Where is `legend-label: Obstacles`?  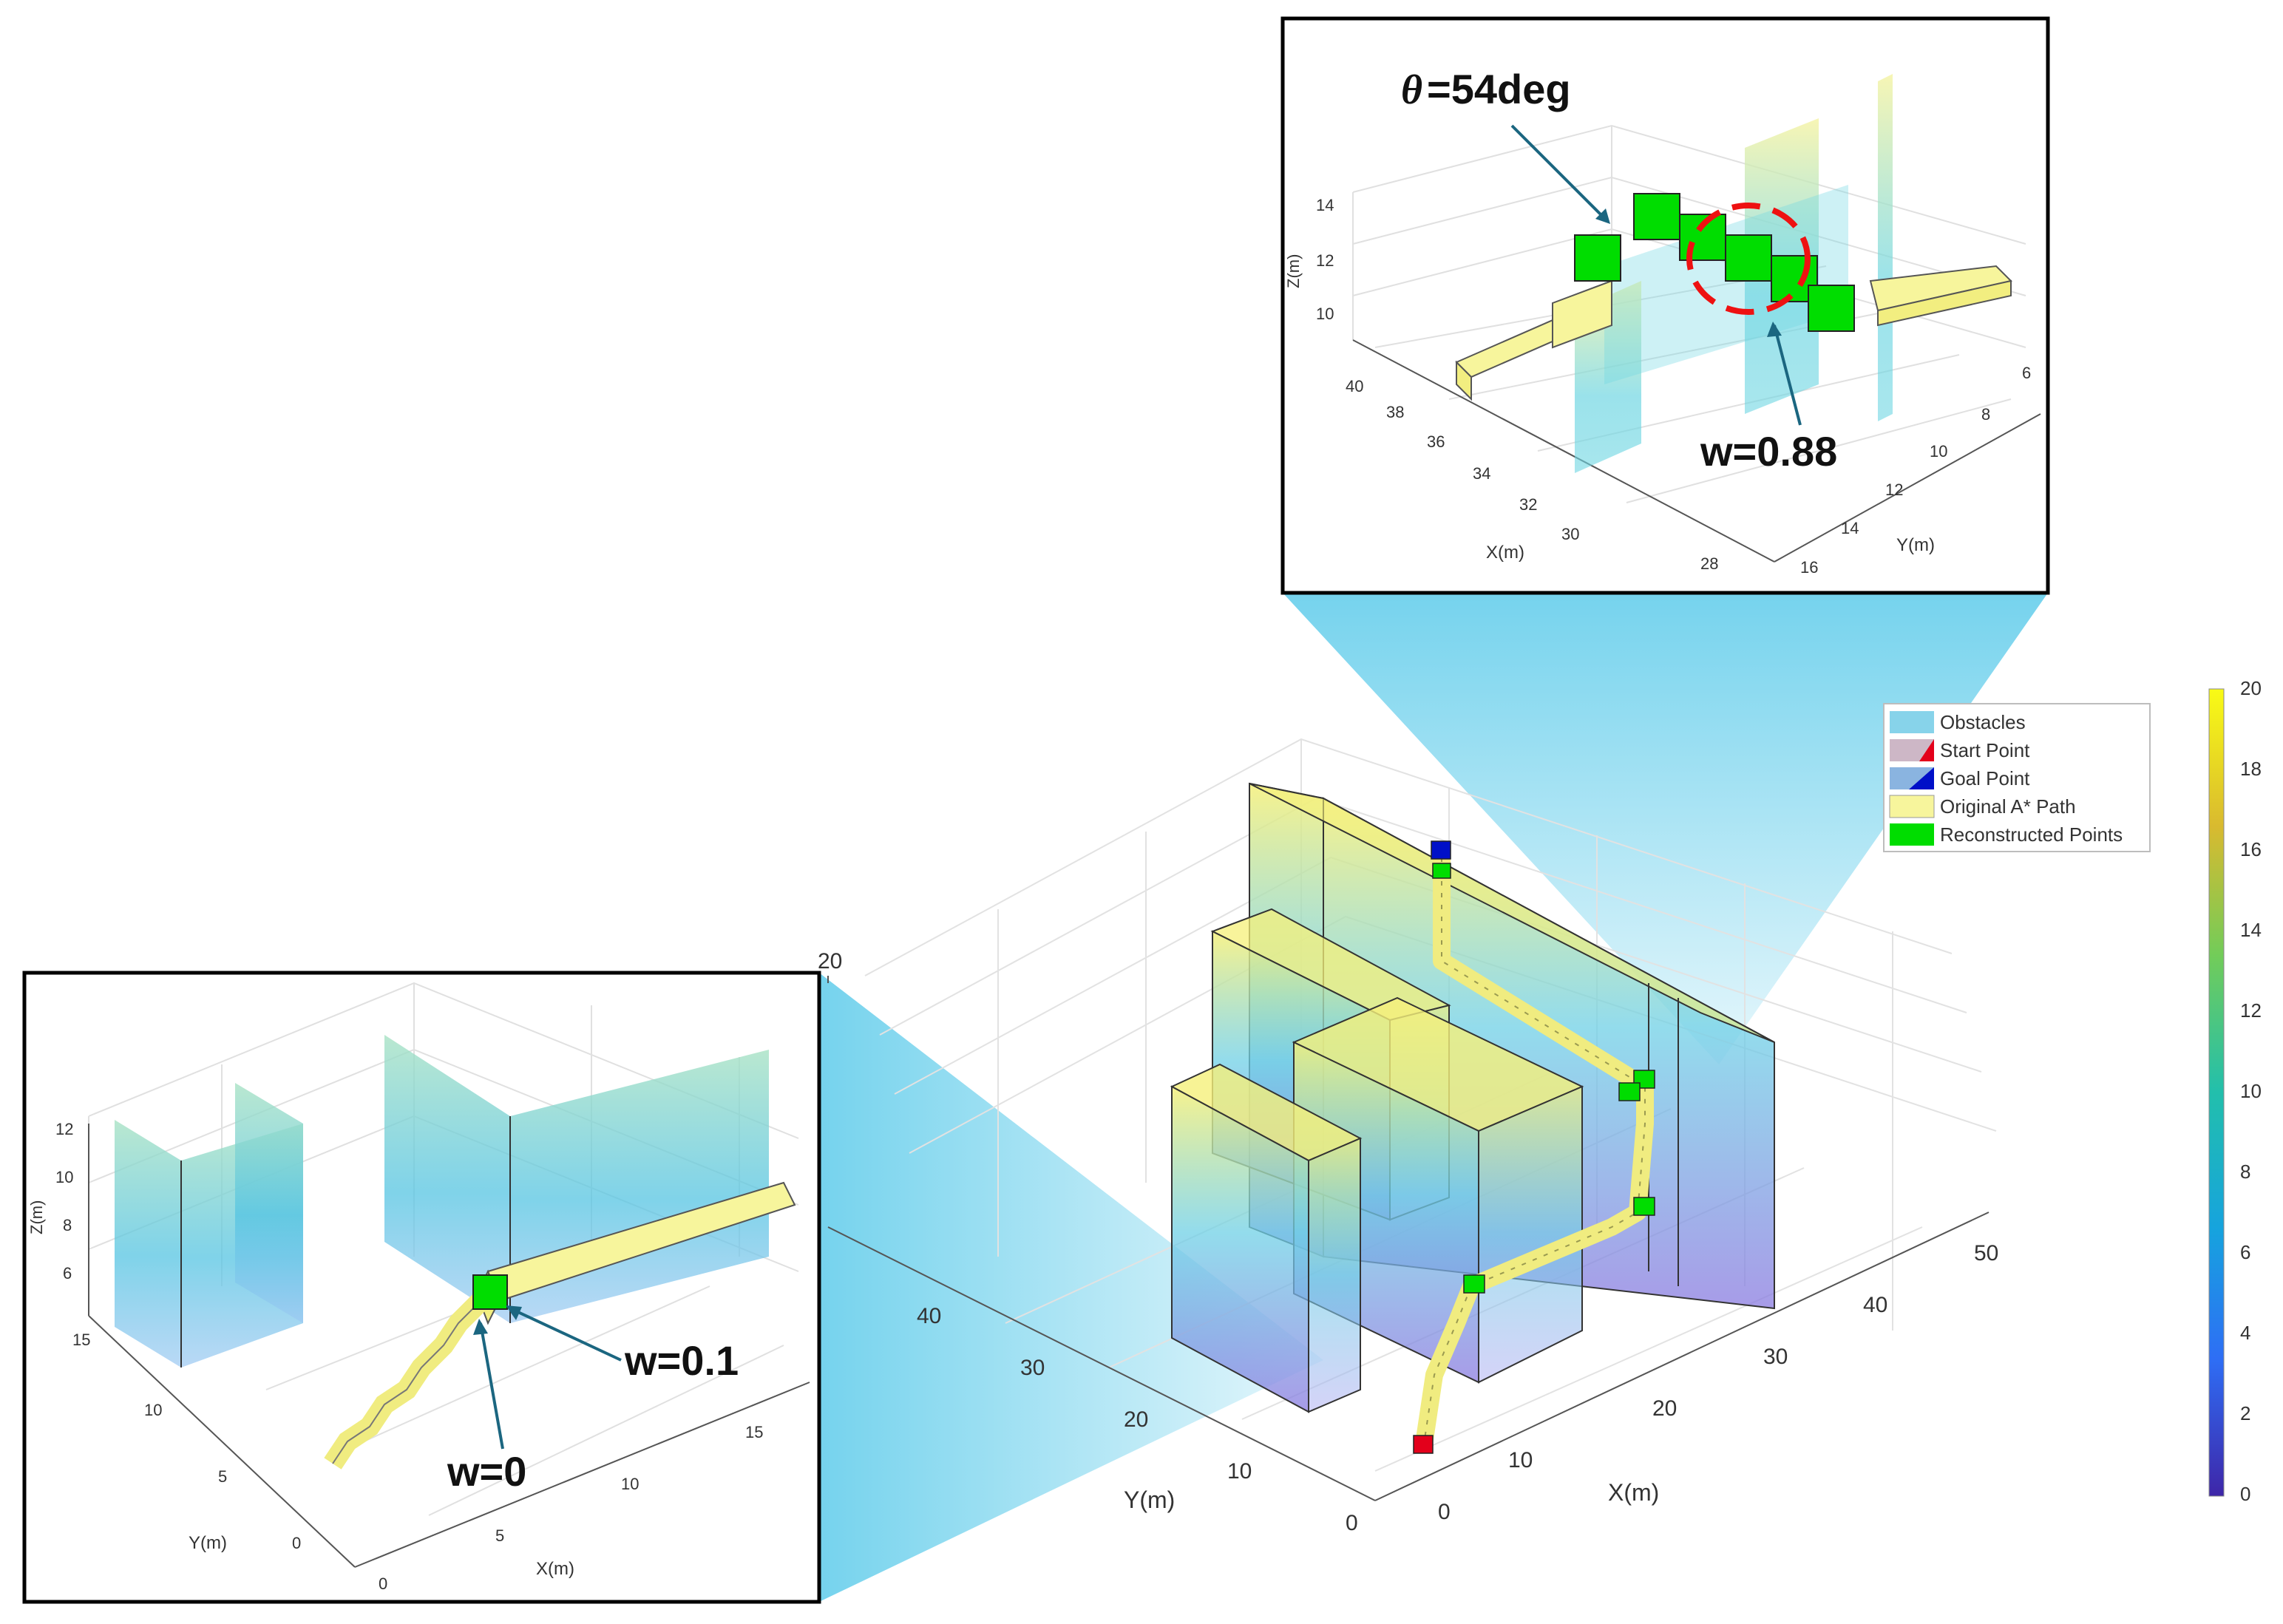 legend-label: Obstacles is located at coordinates (1983, 722).